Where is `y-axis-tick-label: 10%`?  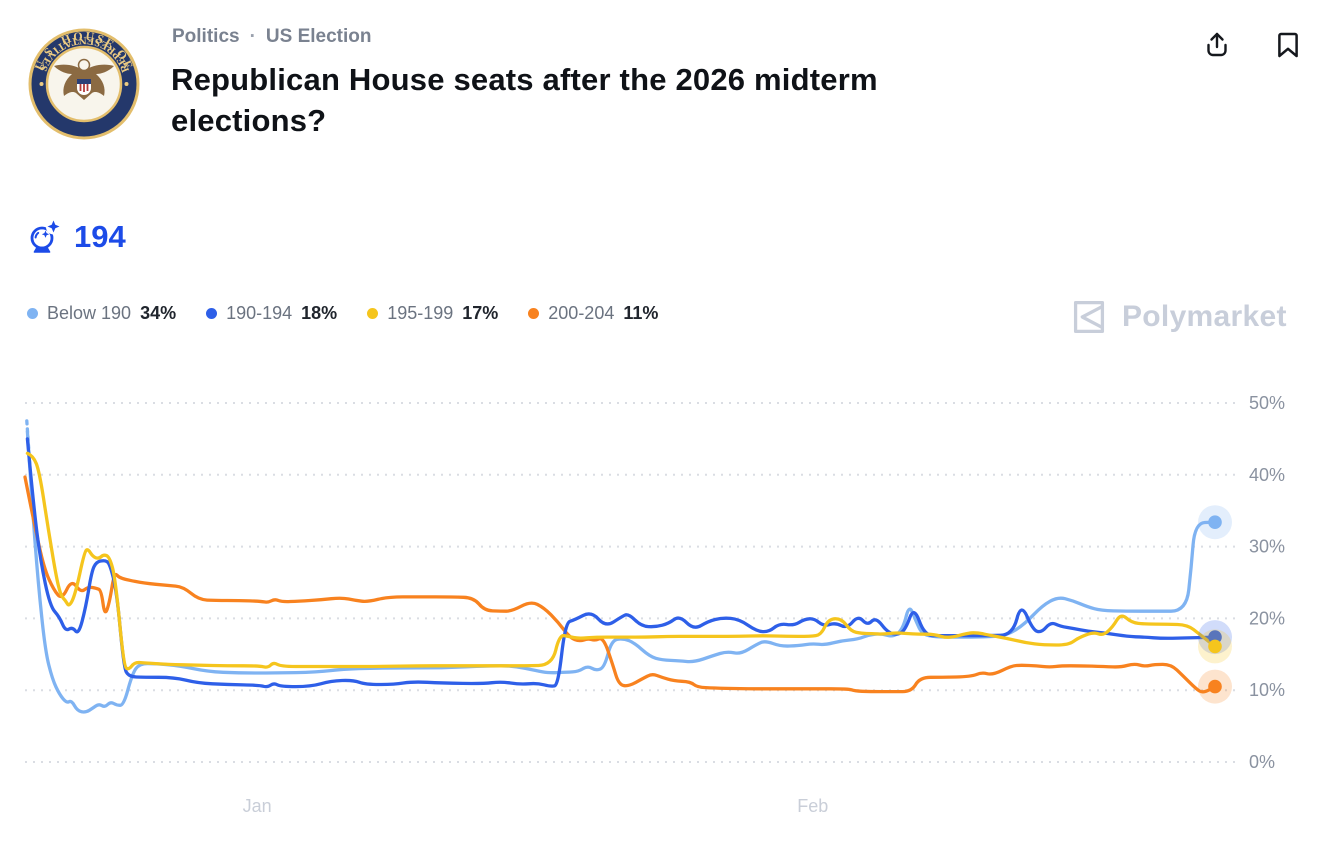
y-axis-tick-label: 10% is located at coordinates (1267, 690).